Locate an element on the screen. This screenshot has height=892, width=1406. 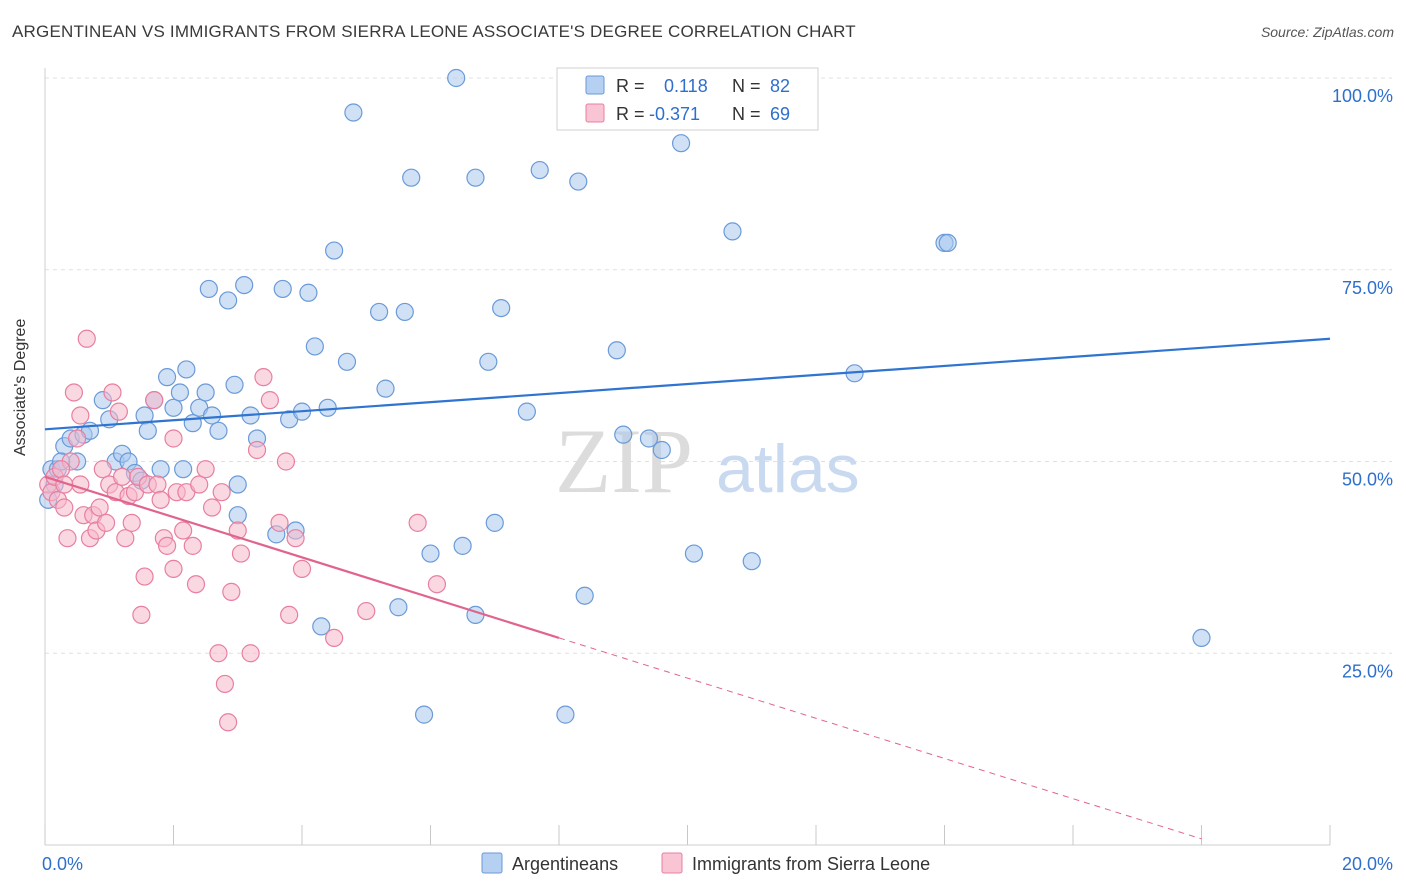
x-tick-labels: 0.0% 20.0% is located at coordinates (717, 864).